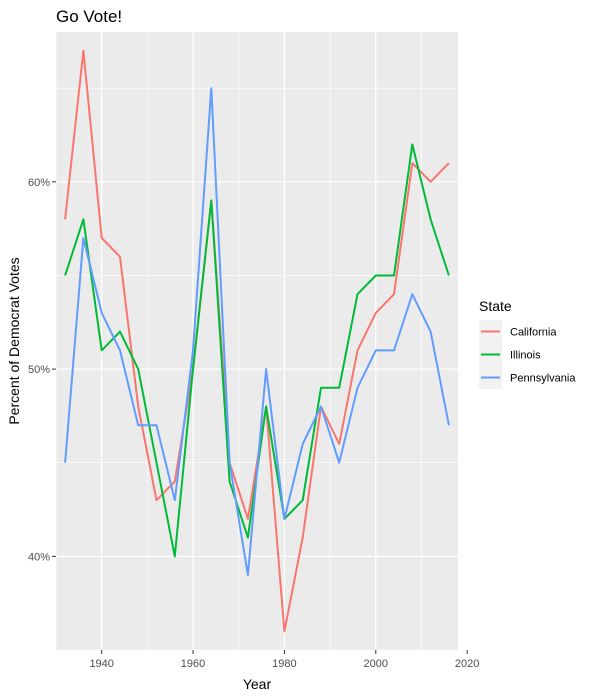 The width and height of the screenshot is (600, 700). What do you see at coordinates (376, 664) in the screenshot?
I see `x-tick-label: 2000` at bounding box center [376, 664].